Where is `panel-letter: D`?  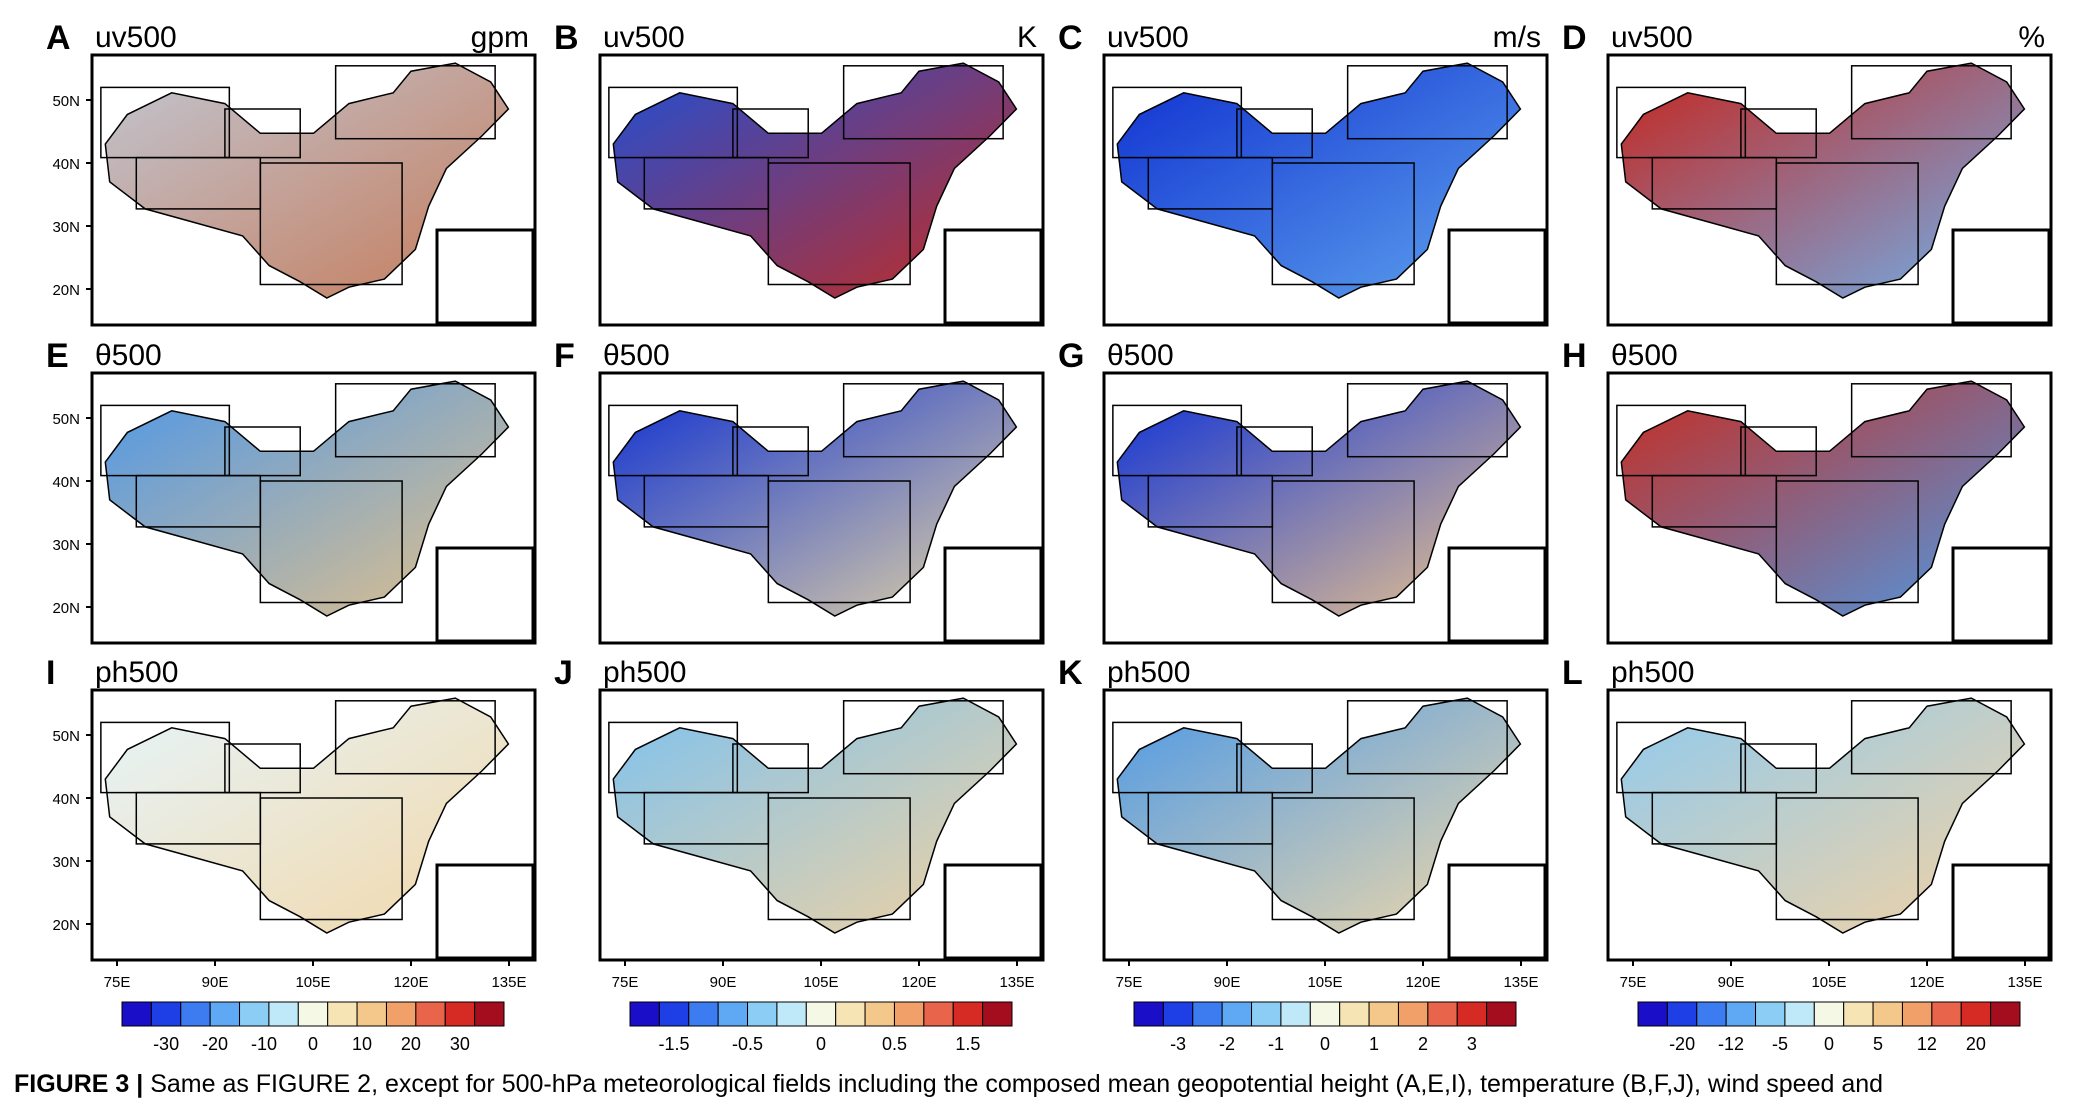 panel-letter: D is located at coordinates (1574, 38).